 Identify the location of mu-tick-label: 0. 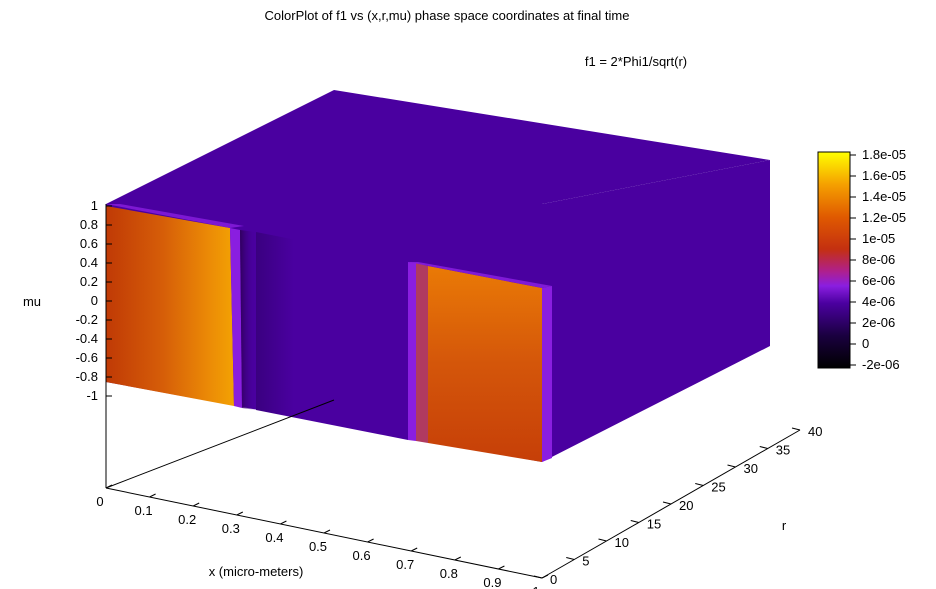
(94, 300).